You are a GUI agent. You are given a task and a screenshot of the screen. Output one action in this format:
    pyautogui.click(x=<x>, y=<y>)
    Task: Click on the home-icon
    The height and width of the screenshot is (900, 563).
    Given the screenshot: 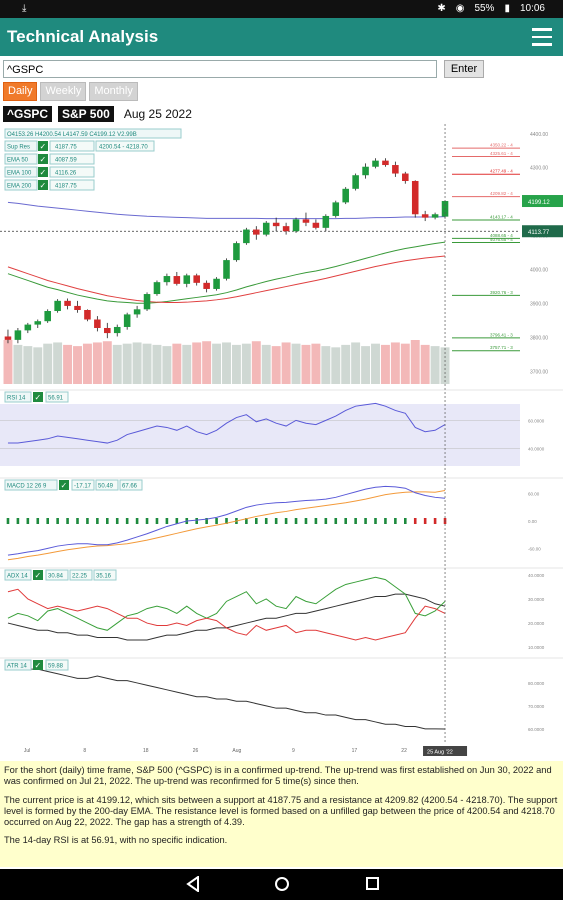 What is the action you would take?
    pyautogui.click(x=282, y=884)
    